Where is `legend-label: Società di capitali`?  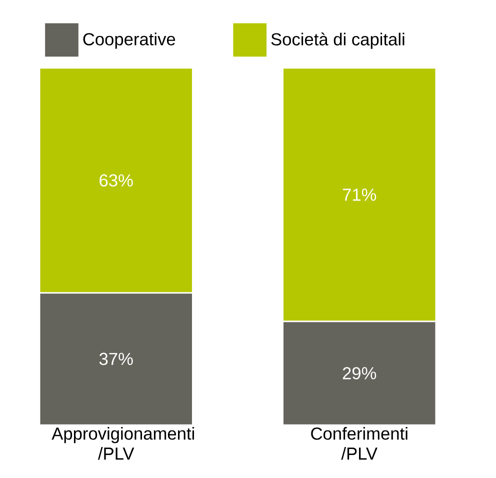 legend-label: Società di capitali is located at coordinates (337, 40).